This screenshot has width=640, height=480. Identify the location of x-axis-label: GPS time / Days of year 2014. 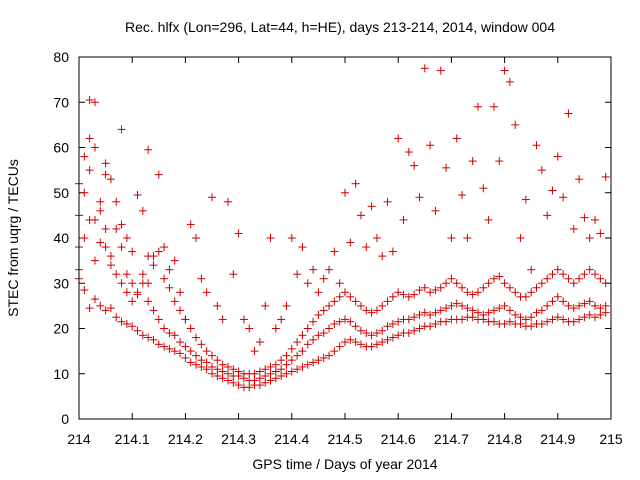
(344, 464).